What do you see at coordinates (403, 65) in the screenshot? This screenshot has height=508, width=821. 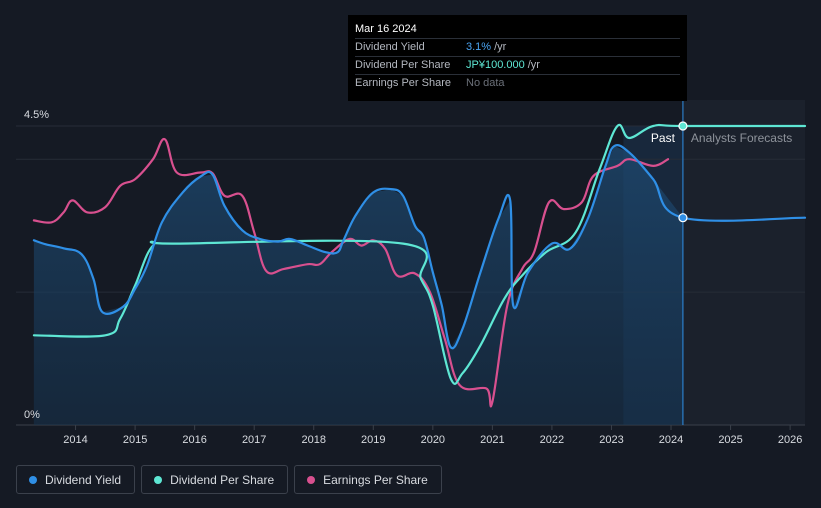 I see `tooltip-label: Dividend Per Share` at bounding box center [403, 65].